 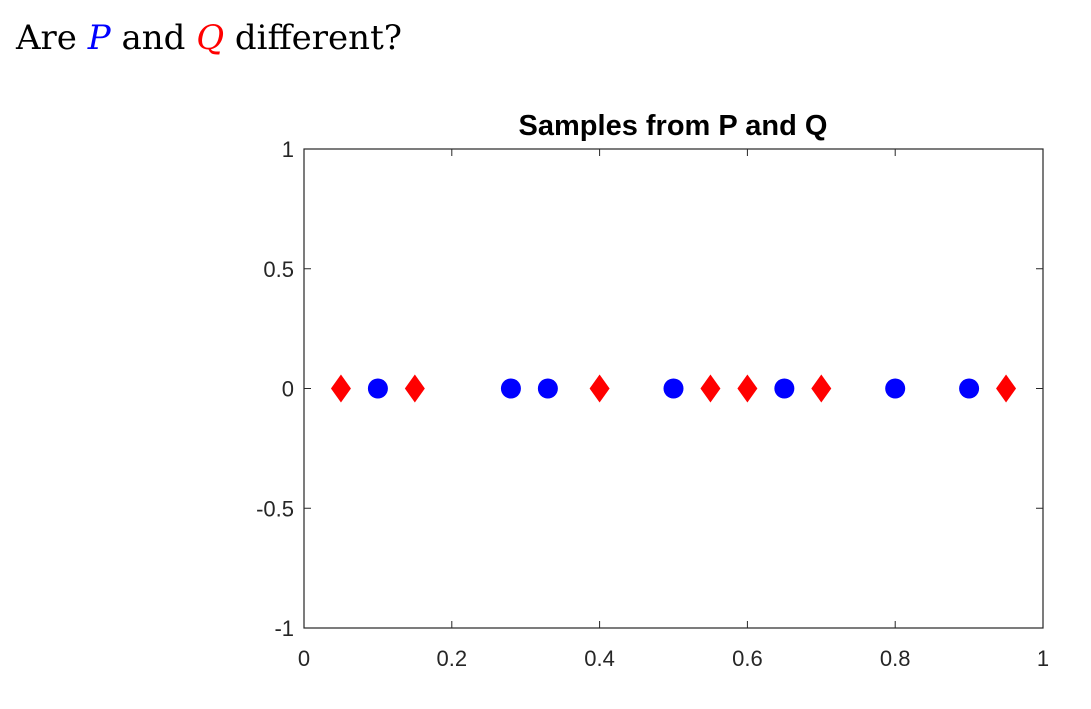 I want to click on x-tick-label: 0.2, so click(x=452, y=658).